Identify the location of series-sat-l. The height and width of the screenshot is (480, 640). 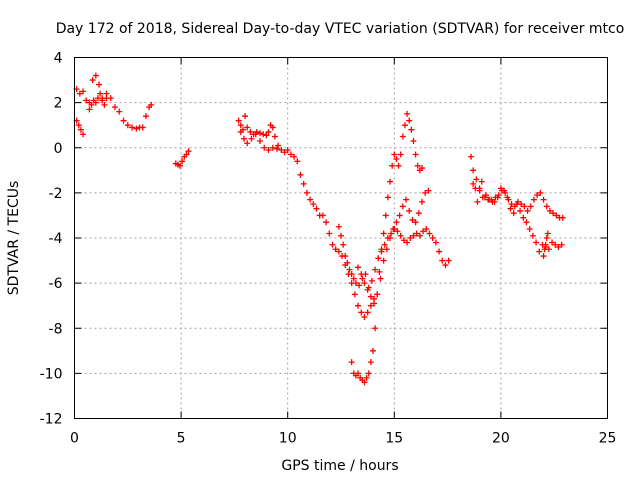
(545, 245).